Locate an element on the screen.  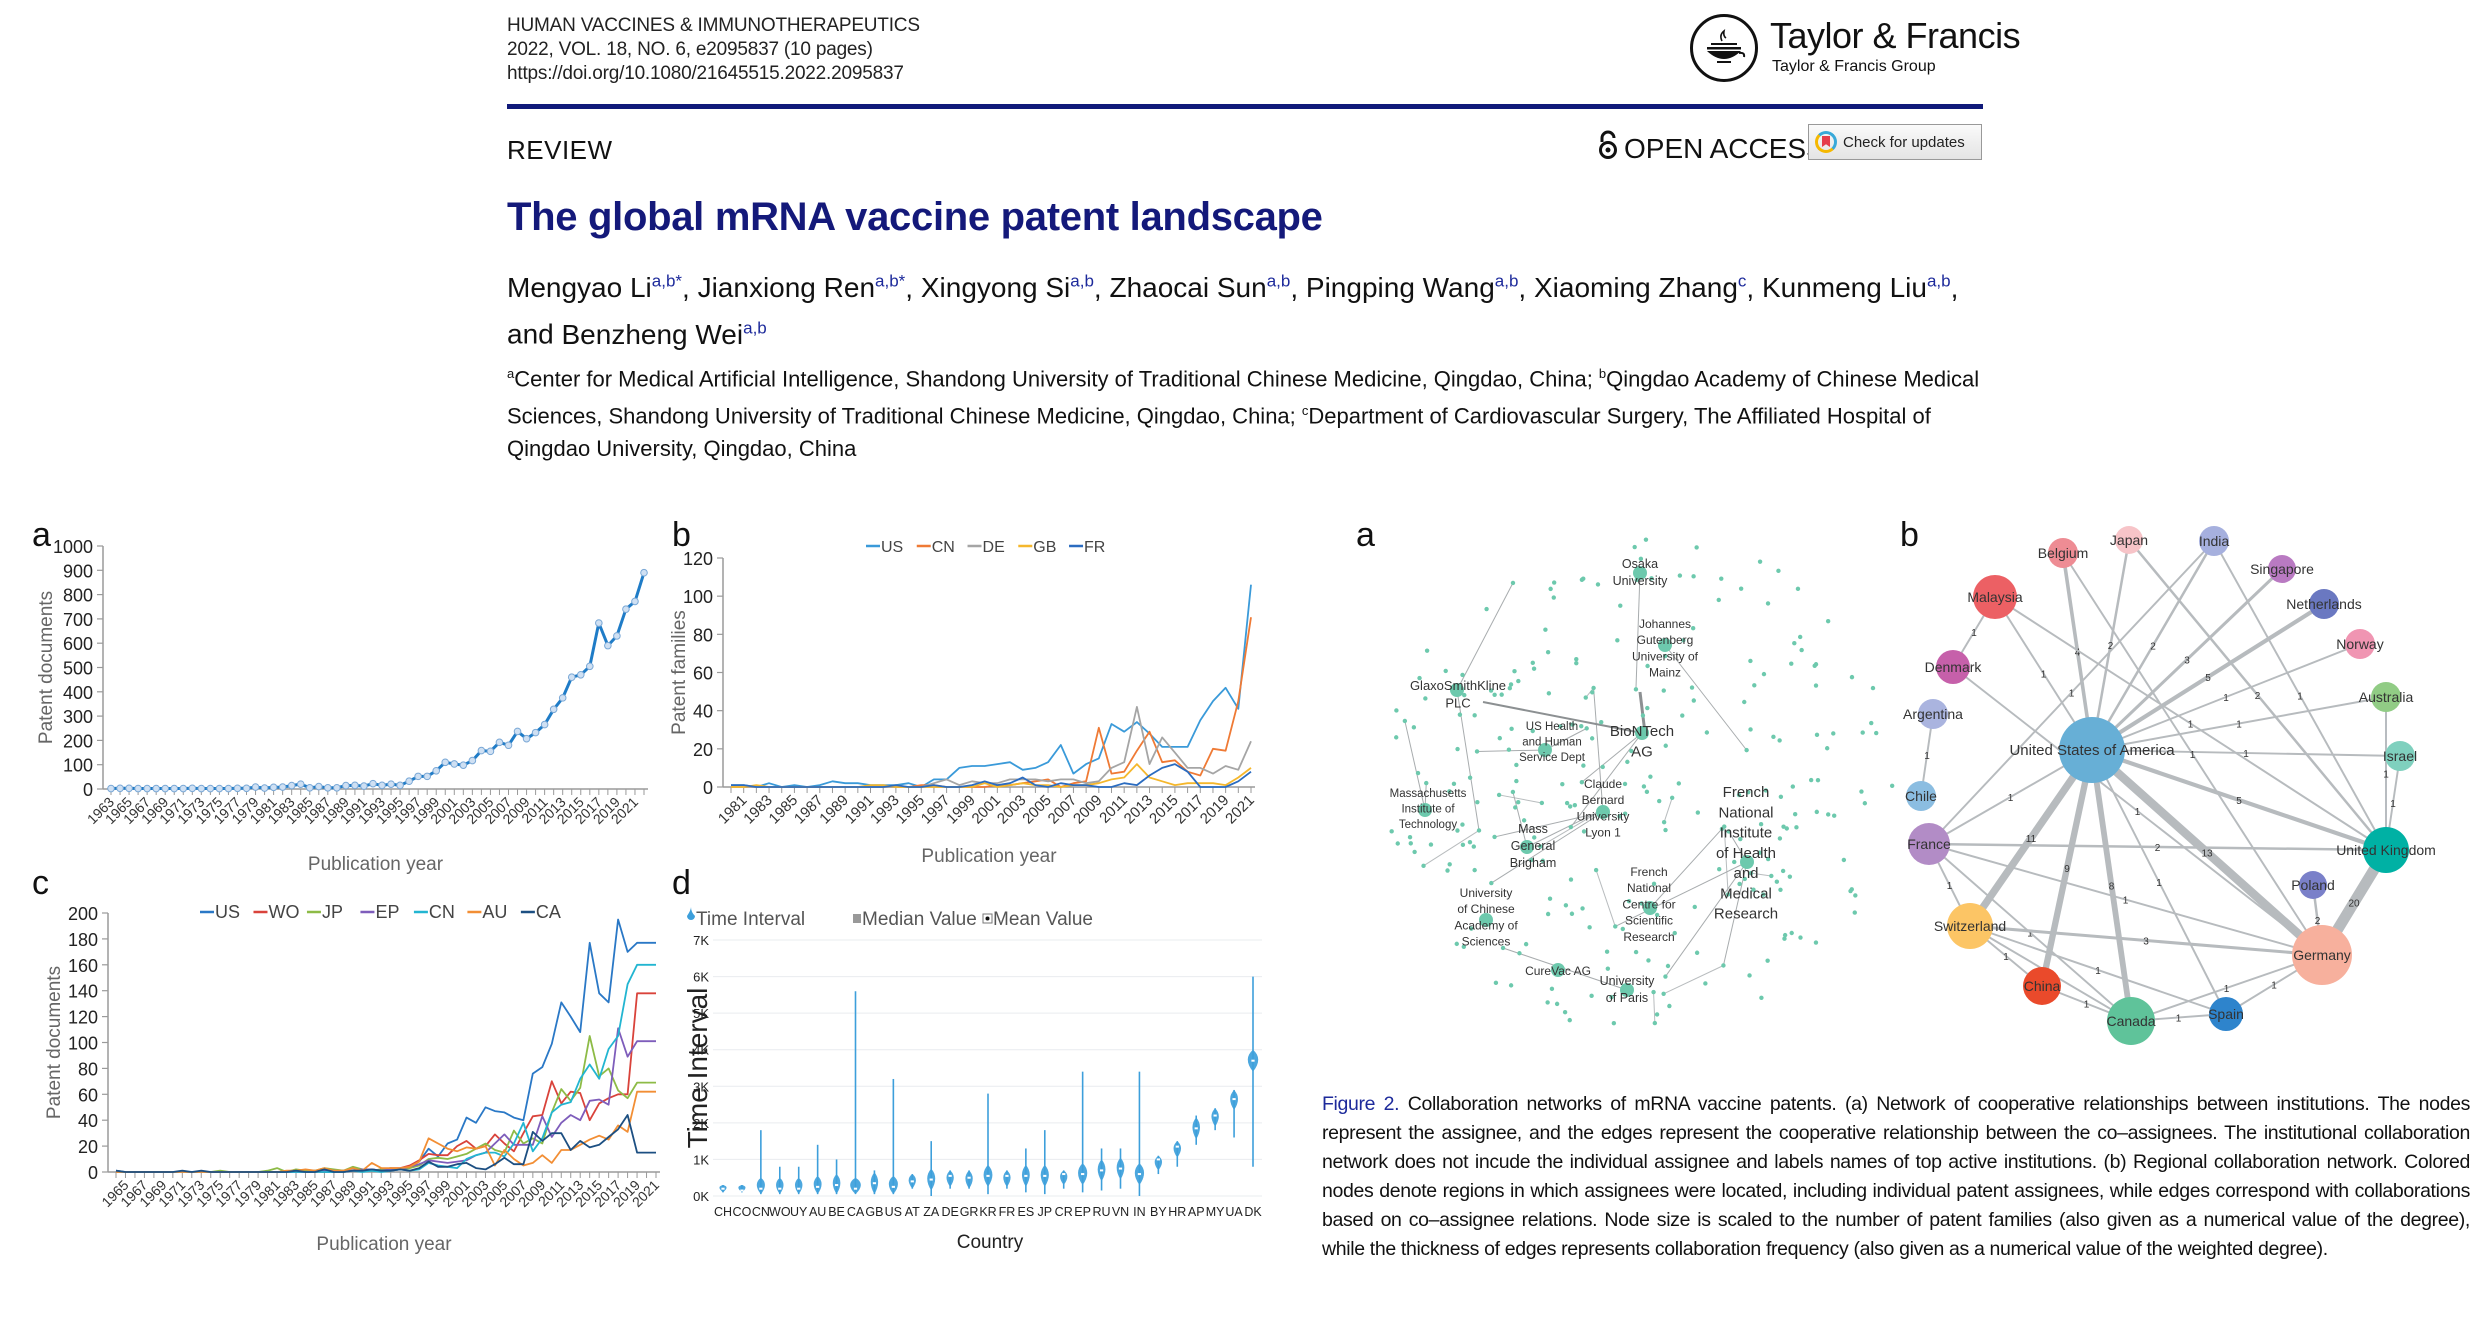
publisher-logo: Taylor & Francis Taylor & Francis Group is located at coordinates (1855, 52).